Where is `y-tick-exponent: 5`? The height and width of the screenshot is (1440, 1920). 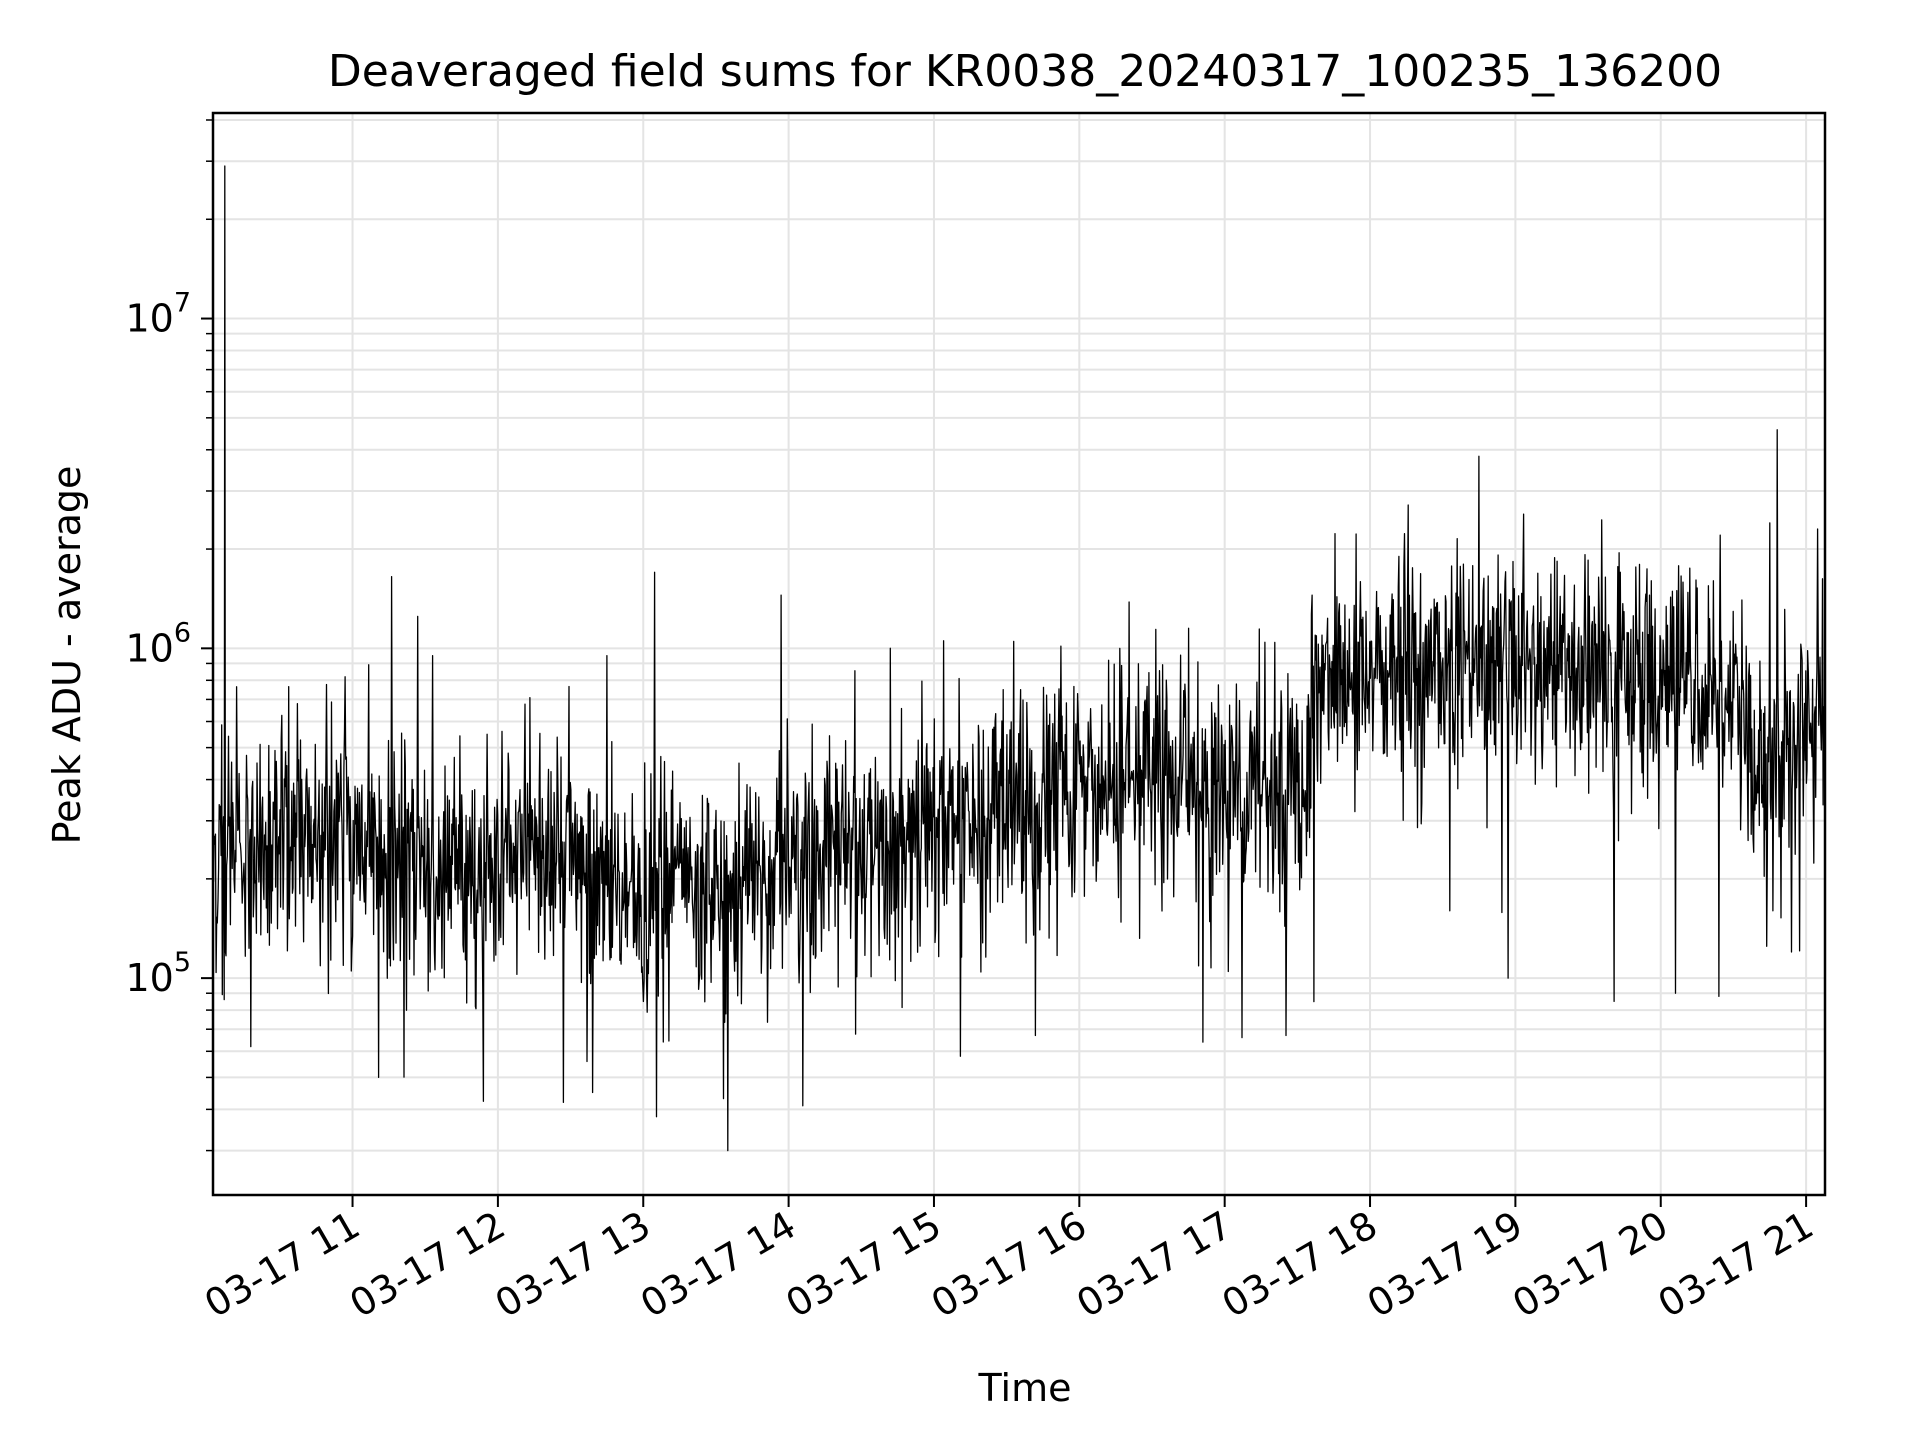
y-tick-exponent: 5 is located at coordinates (182, 962).